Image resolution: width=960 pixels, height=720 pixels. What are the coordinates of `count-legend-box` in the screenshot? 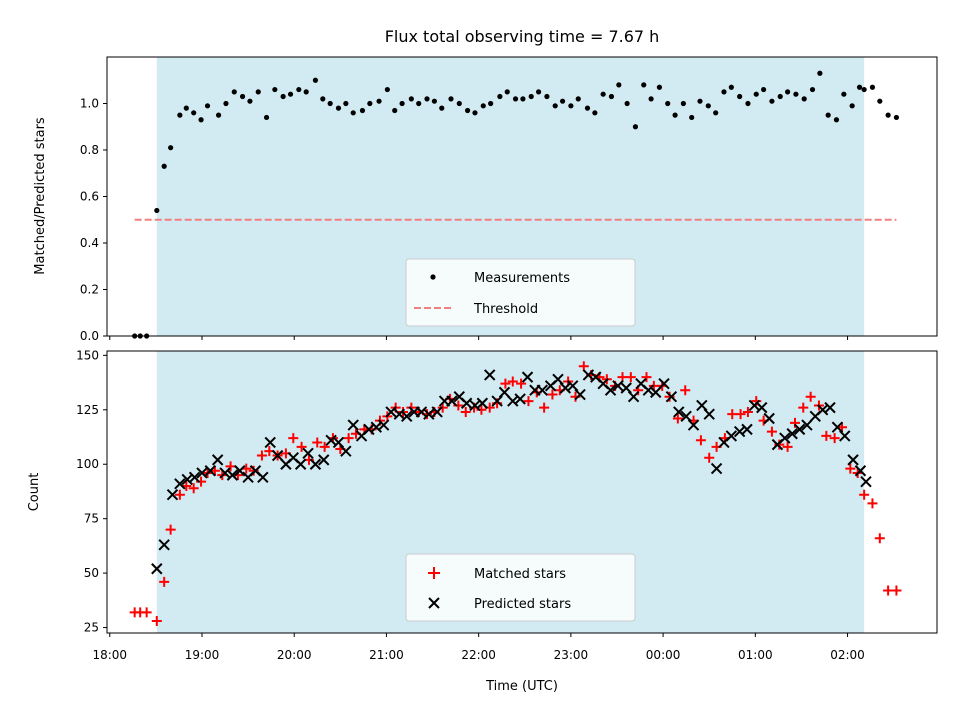 It's located at (520, 587).